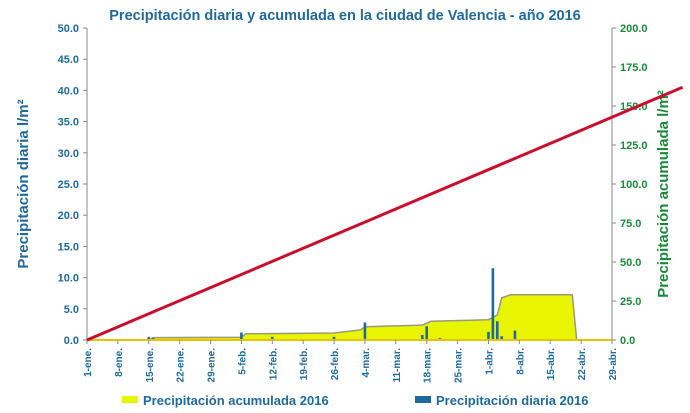  Describe the element at coordinates (332, 317) in the screenshot. I see `accumulated-area` at that location.